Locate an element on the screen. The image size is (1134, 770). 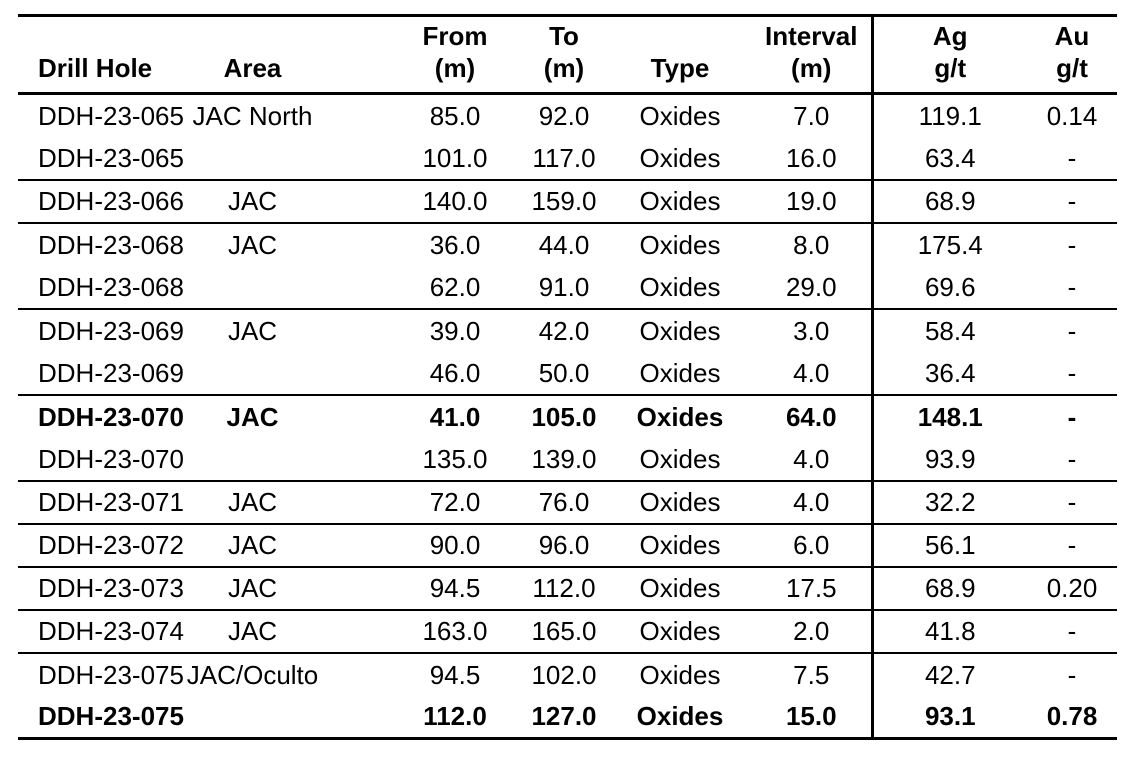
table-row: DDH-23-068 JAC 36.0 44.0 Oxides 8.0 175.4 - is located at coordinates (567, 244).